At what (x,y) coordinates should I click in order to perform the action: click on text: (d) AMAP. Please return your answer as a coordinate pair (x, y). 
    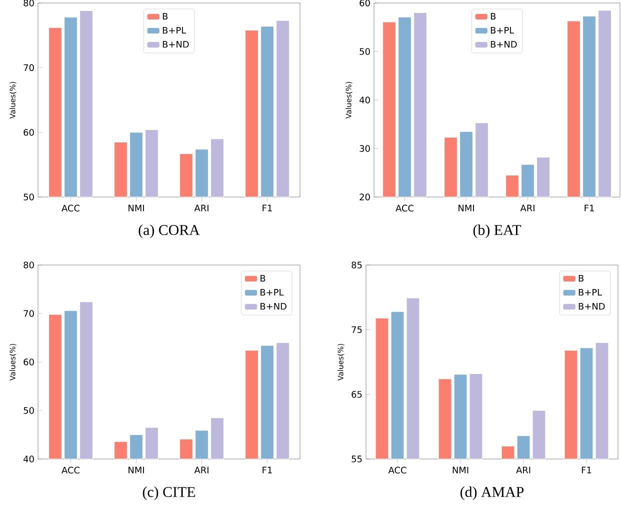
    Looking at the image, I should click on (492, 493).